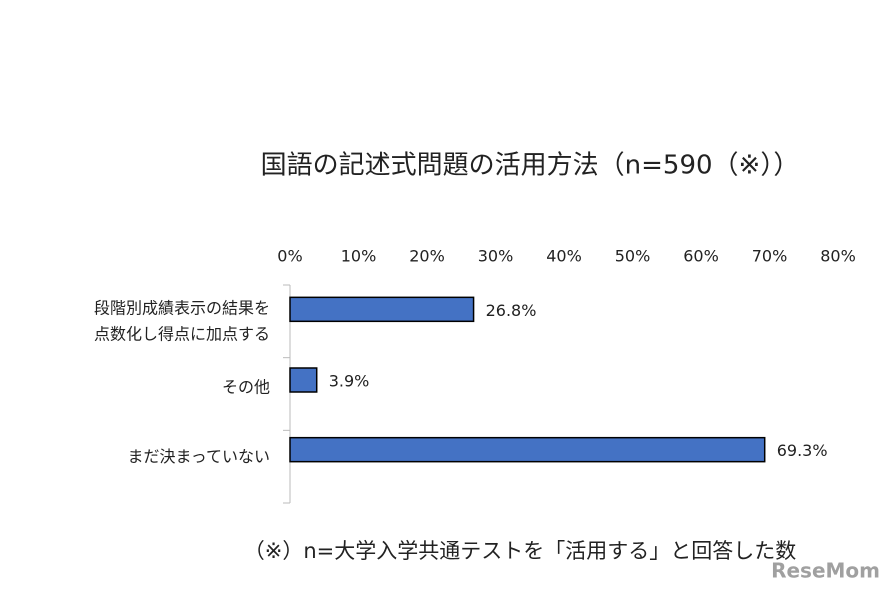 The height and width of the screenshot is (590, 894). What do you see at coordinates (359, 256) in the screenshot?
I see `x-tick-label: 10%` at bounding box center [359, 256].